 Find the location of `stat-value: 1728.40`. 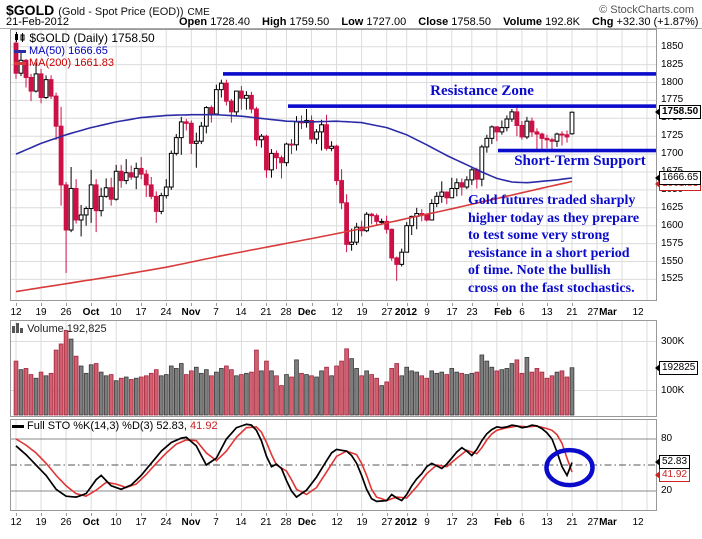

stat-value: 1728.40 is located at coordinates (230, 22).